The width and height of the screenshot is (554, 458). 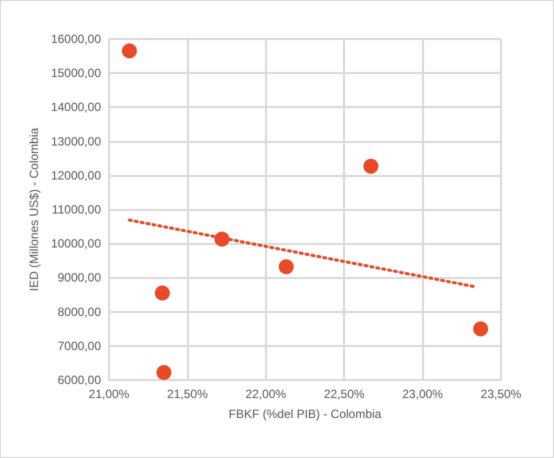 What do you see at coordinates (34, 209) in the screenshot?
I see `y-axis-title: IED (Millones US$) - Colombia` at bounding box center [34, 209].